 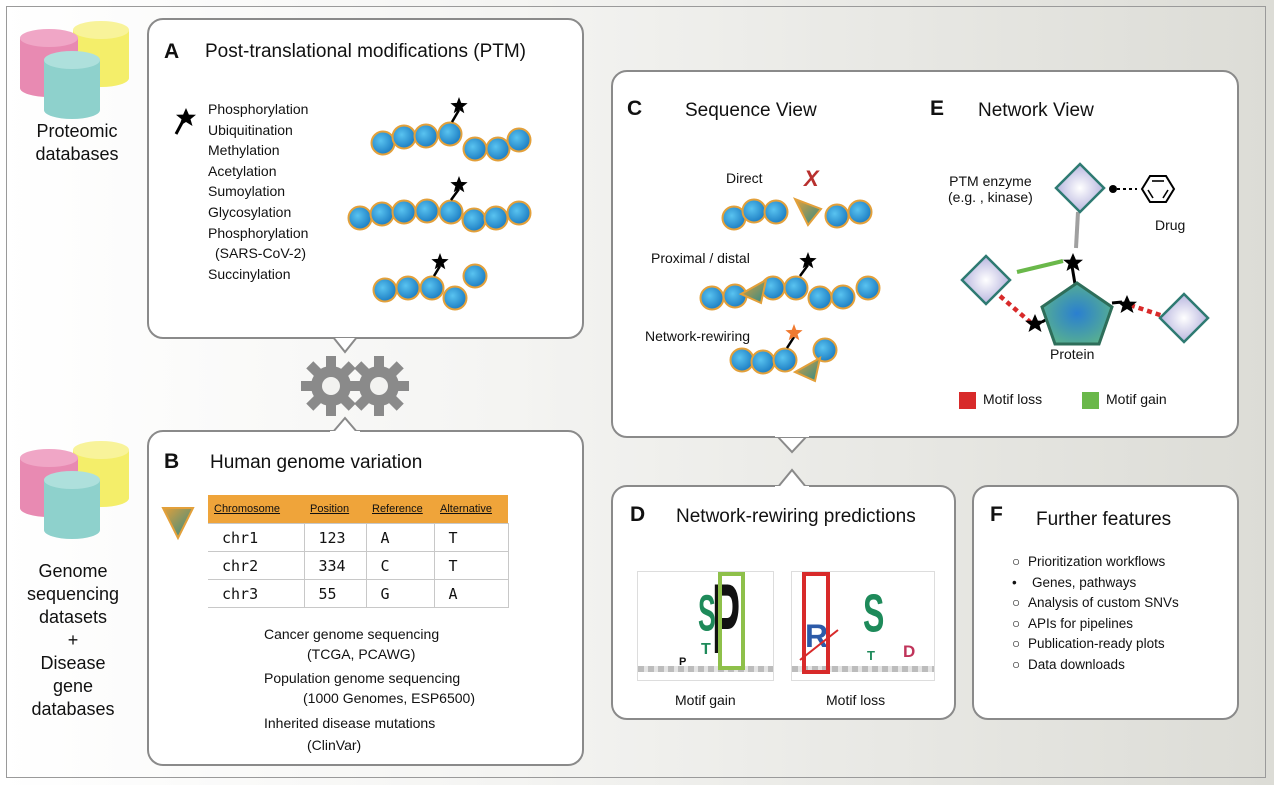 I want to click on label-line: Disease, so click(x=73, y=663).